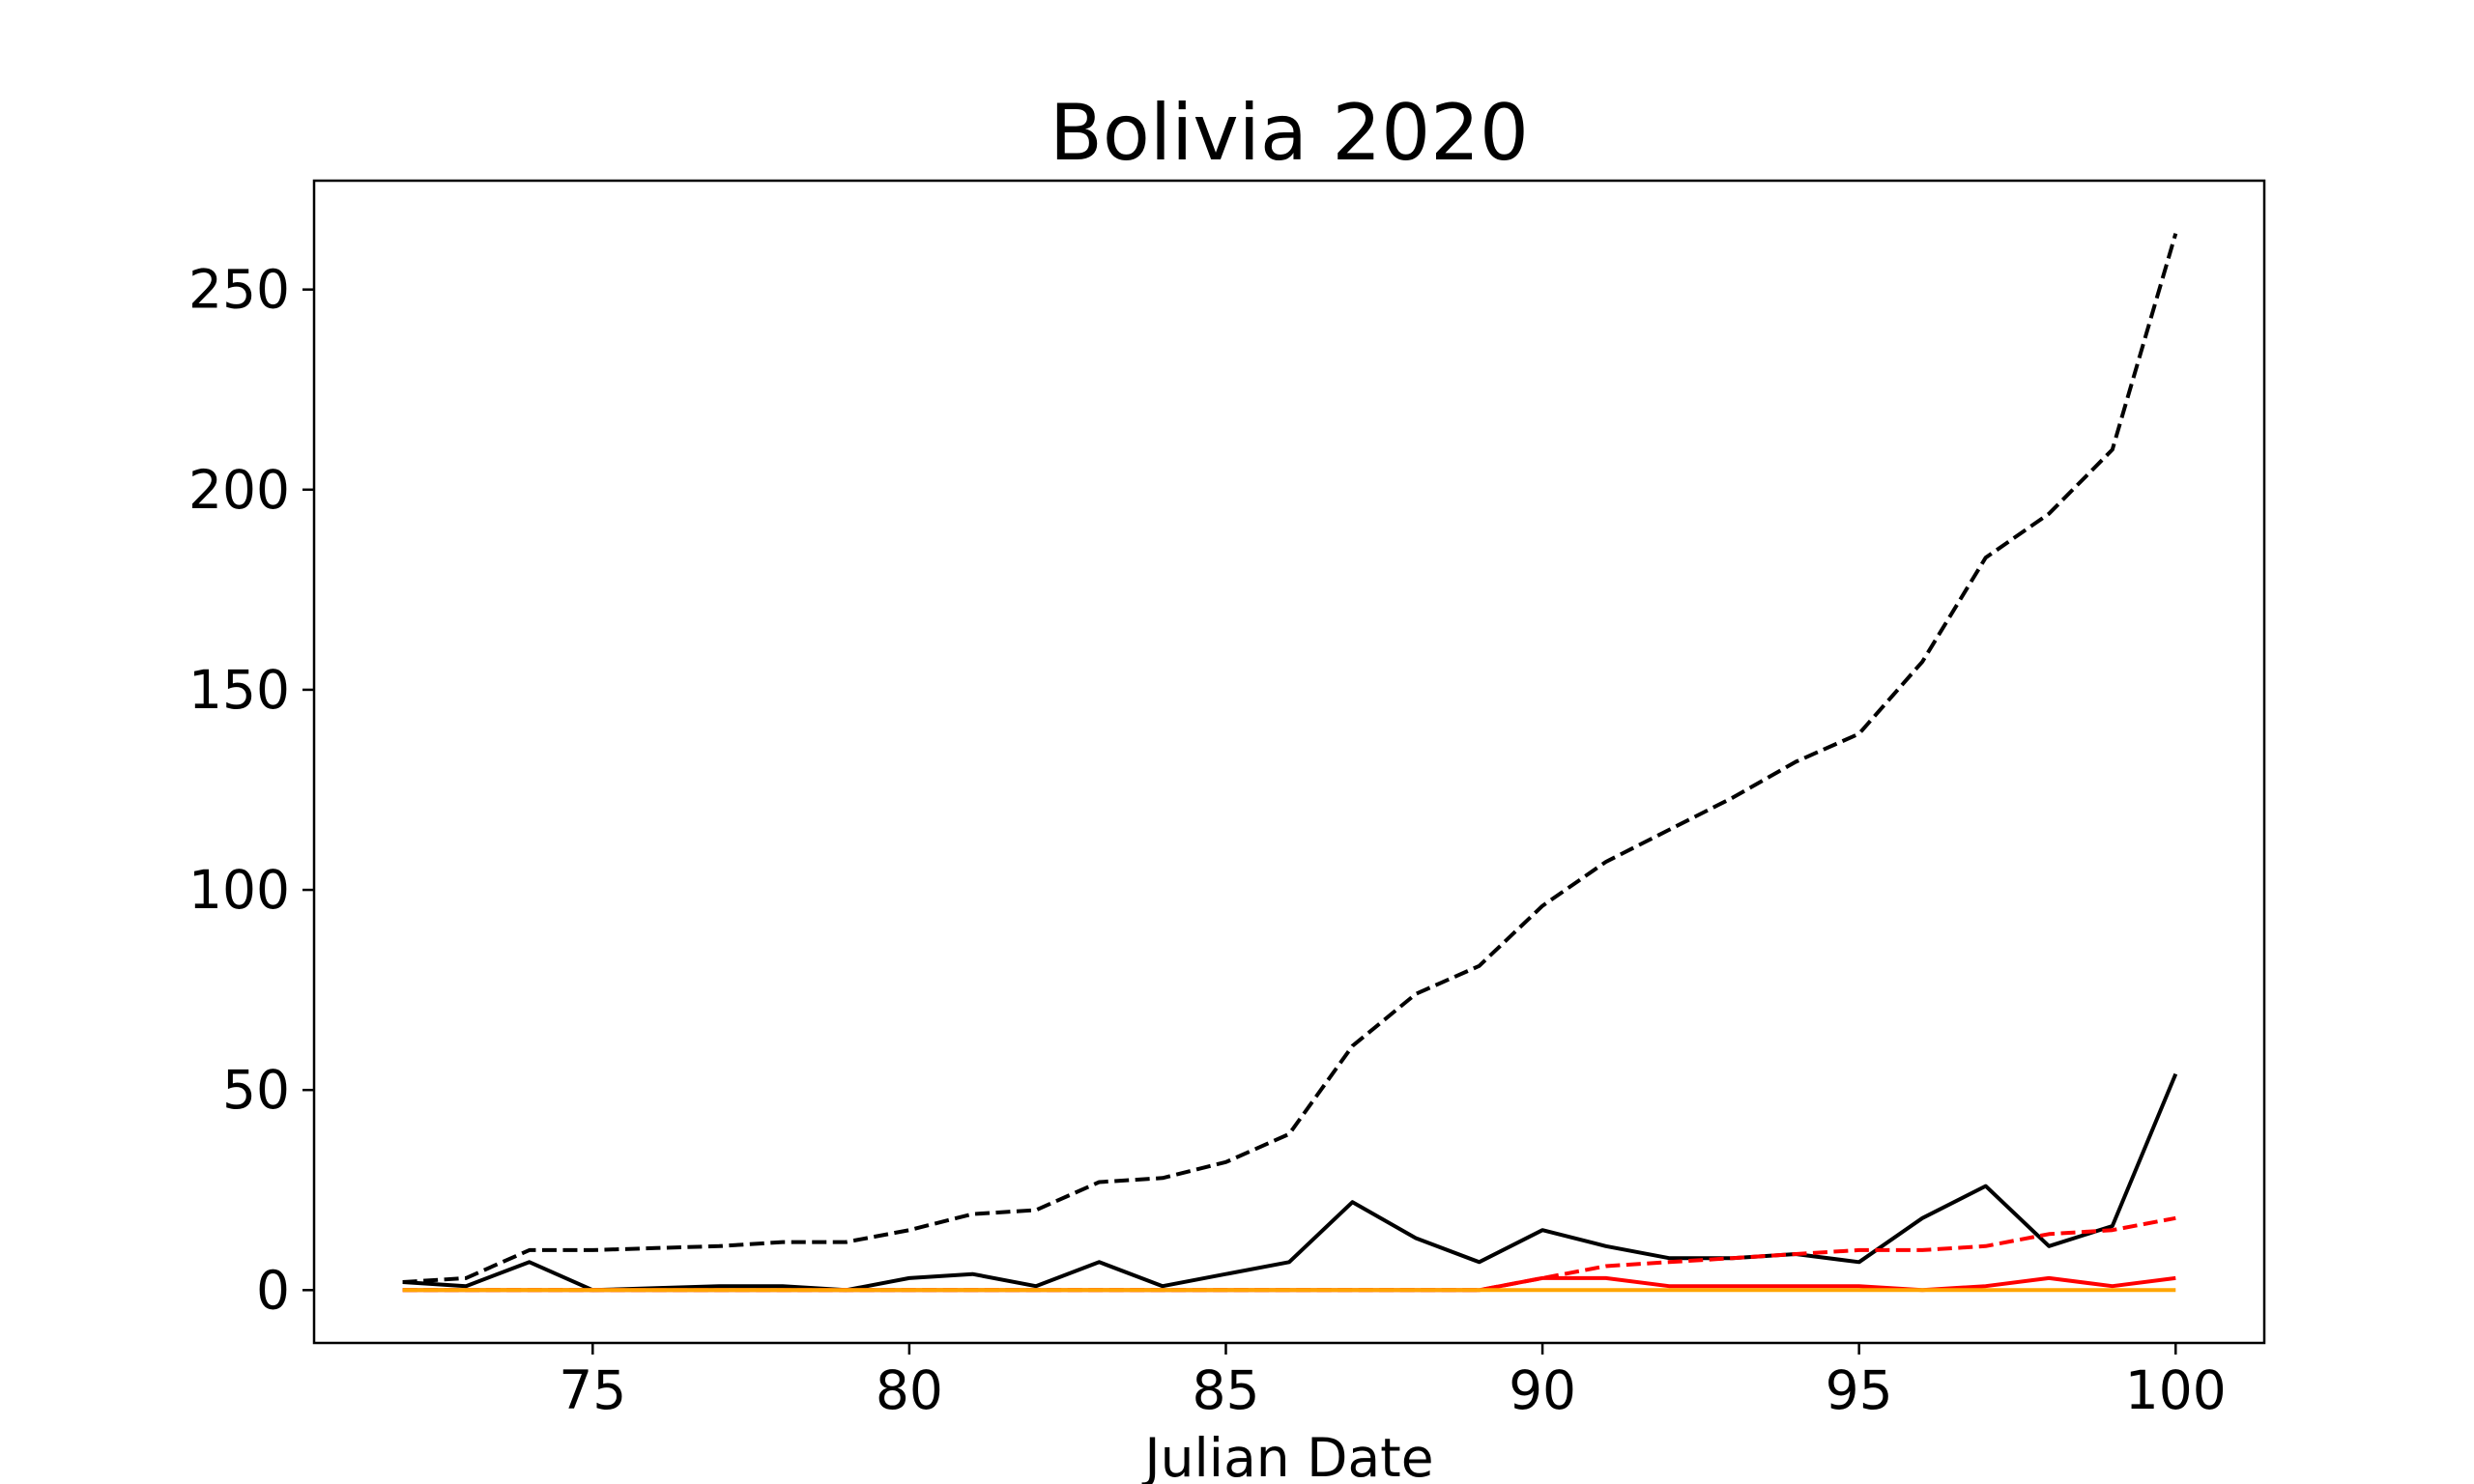  I want to click on x-tick-label: 100, so click(2176, 1390).